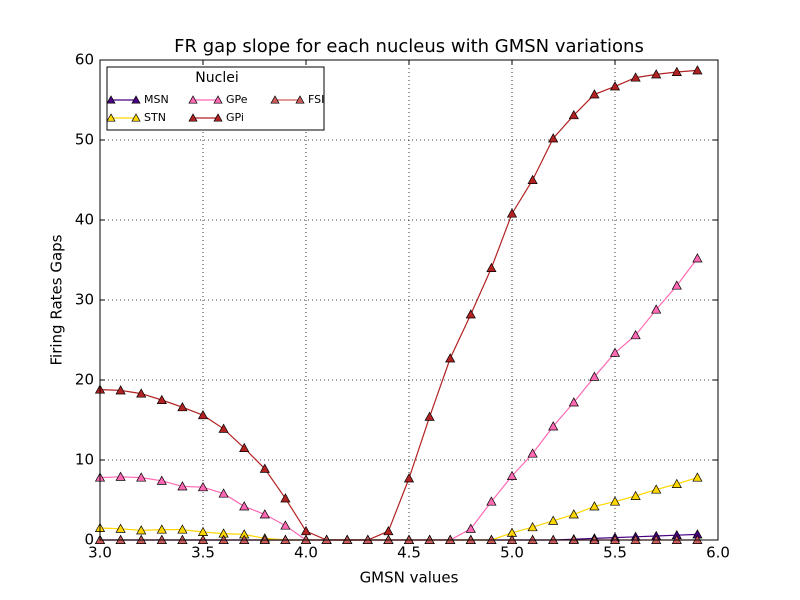 Image resolution: width=800 pixels, height=600 pixels. I want to click on x-axis-label: GMSN values, so click(409, 578).